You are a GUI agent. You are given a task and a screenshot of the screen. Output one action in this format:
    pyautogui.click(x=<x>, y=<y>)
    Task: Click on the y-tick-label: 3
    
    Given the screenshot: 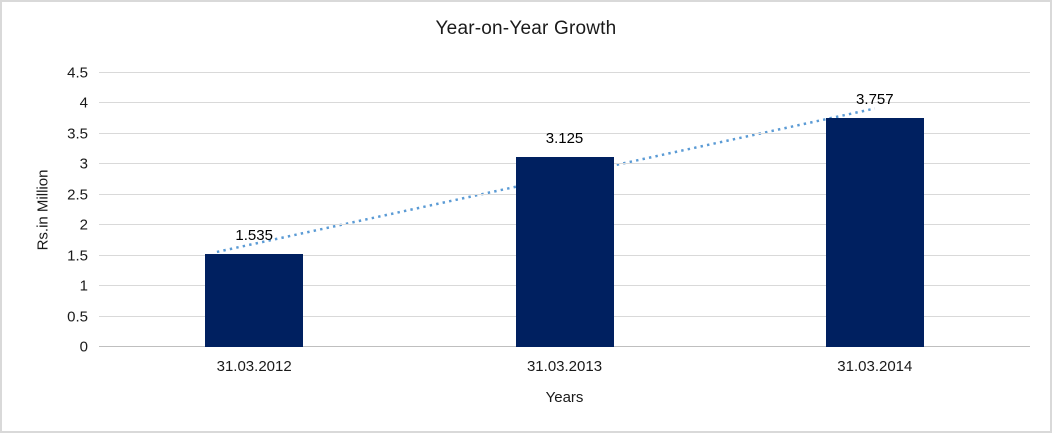 What is the action you would take?
    pyautogui.click(x=83, y=164)
    